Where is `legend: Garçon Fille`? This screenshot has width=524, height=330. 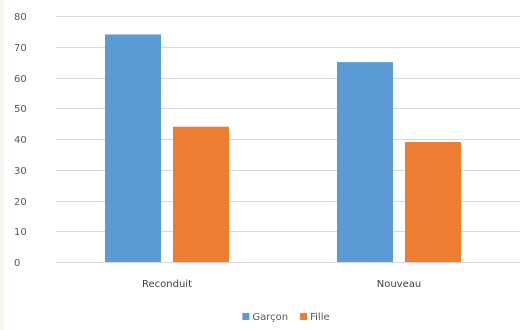 legend: Garçon Fille is located at coordinates (286, 317).